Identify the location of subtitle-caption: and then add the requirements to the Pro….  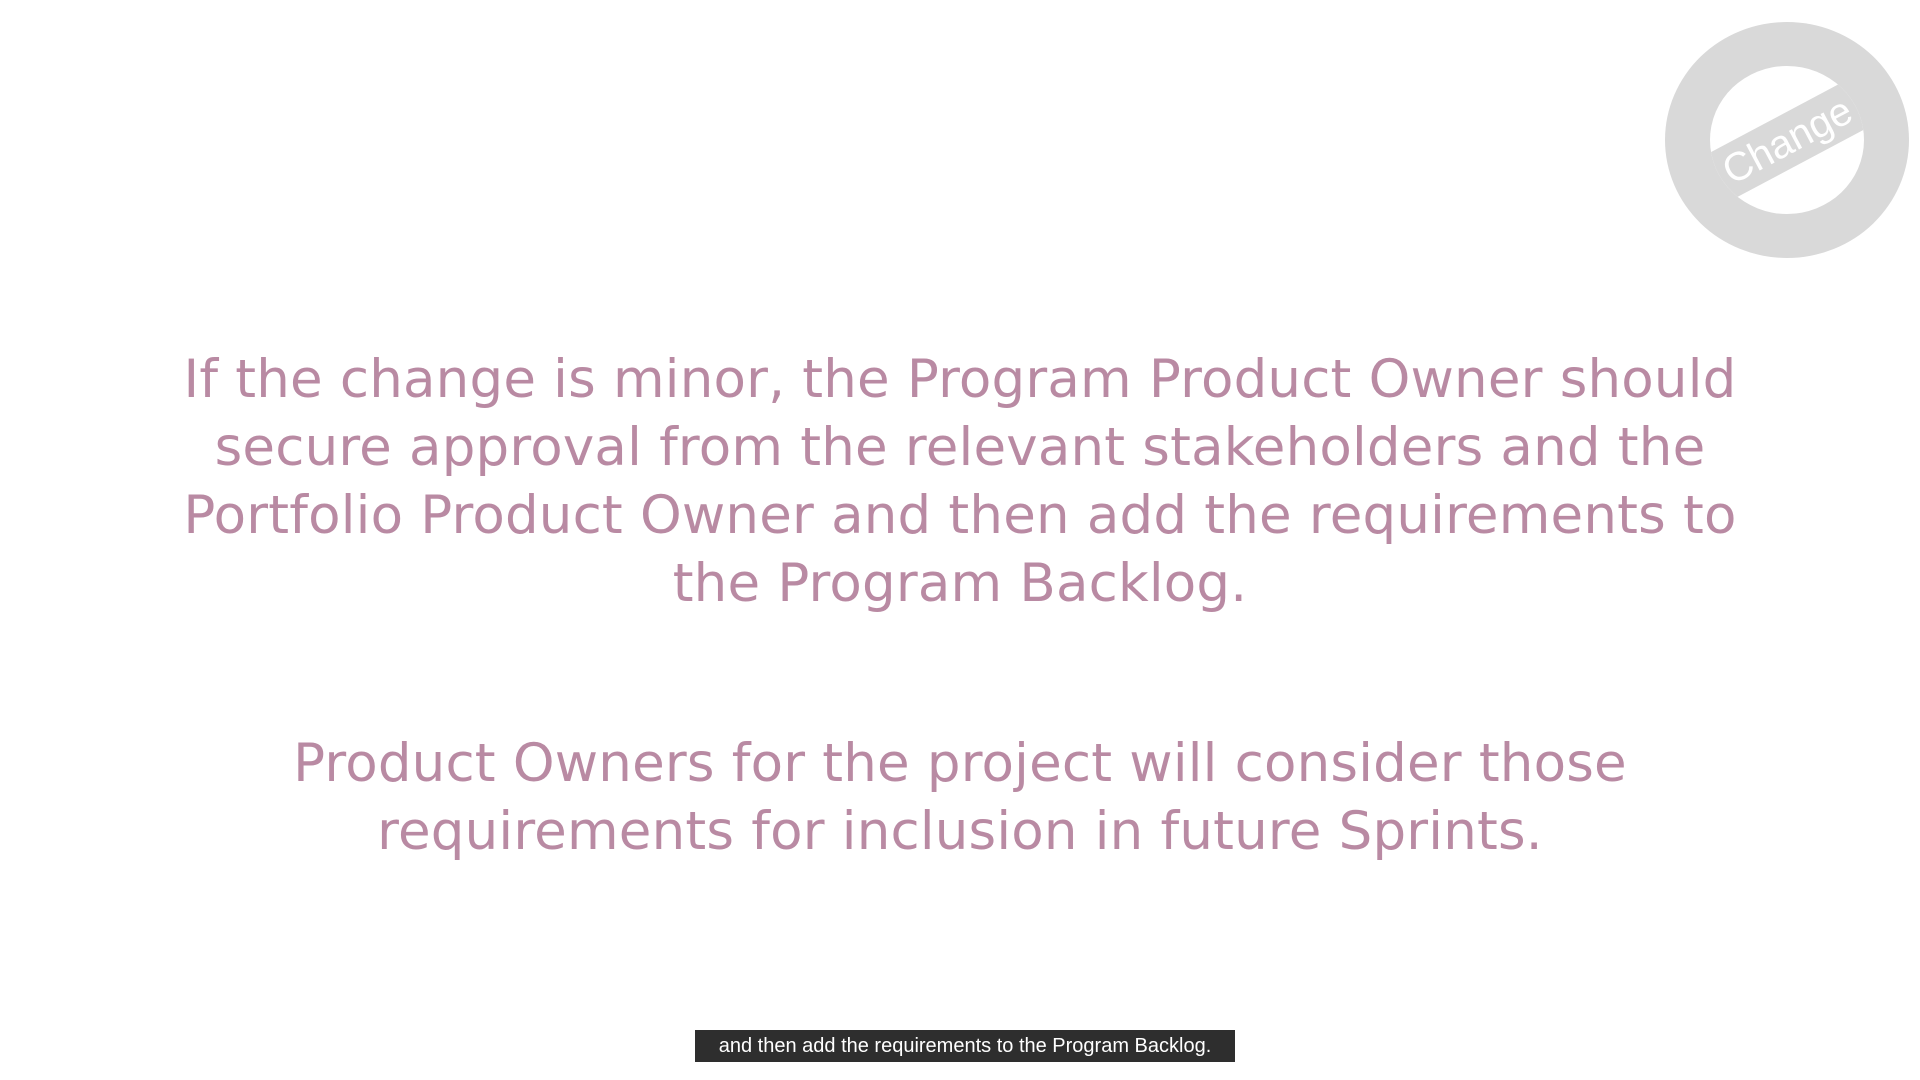
(965, 1046).